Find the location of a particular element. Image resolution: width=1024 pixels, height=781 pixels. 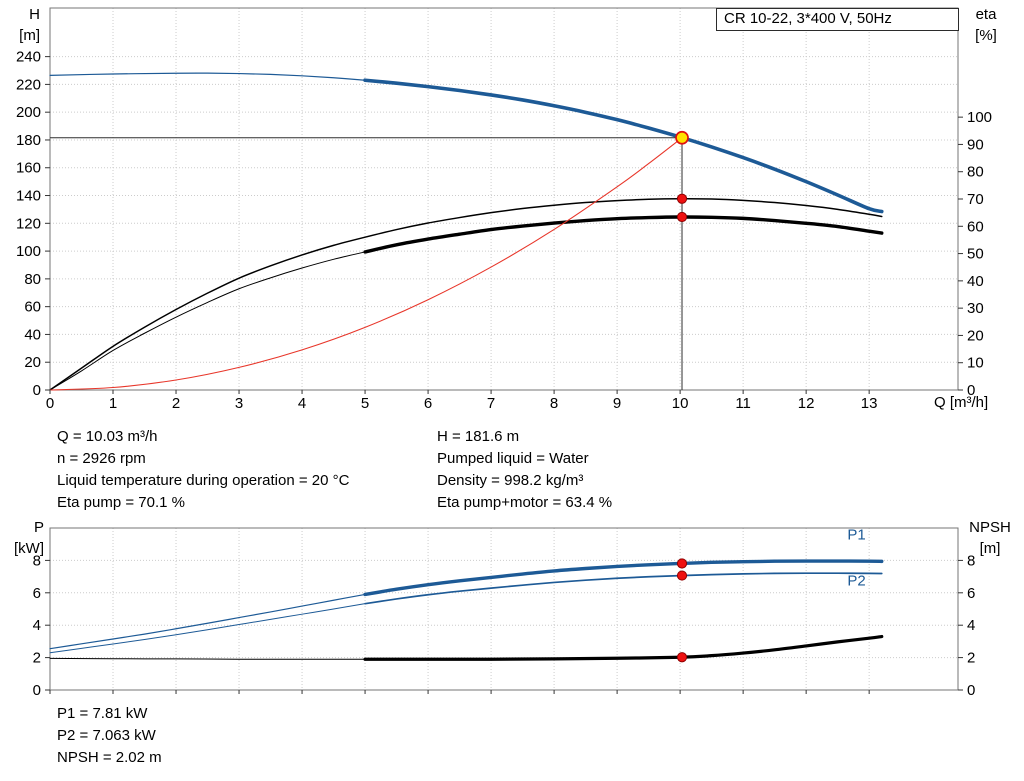

x-tick-label: 8 is located at coordinates (554, 403).